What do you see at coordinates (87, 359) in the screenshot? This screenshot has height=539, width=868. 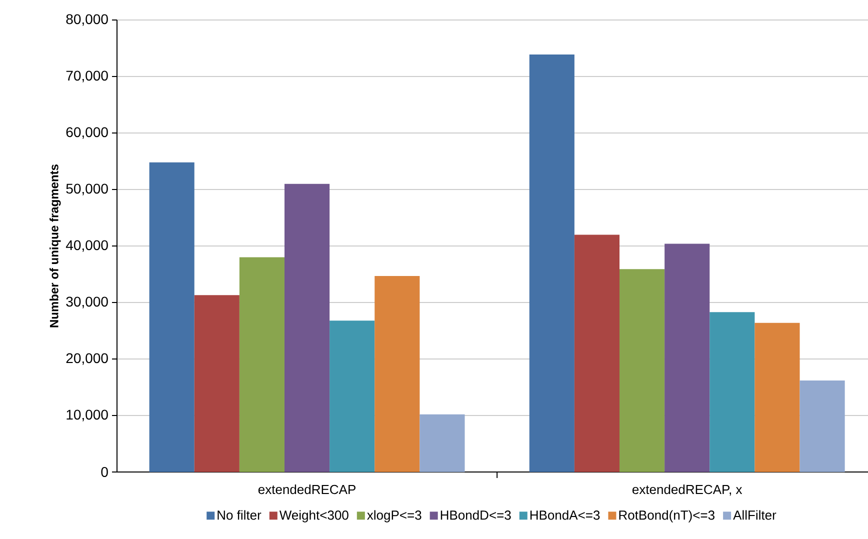 I see `y-tick-label: 20,000` at bounding box center [87, 359].